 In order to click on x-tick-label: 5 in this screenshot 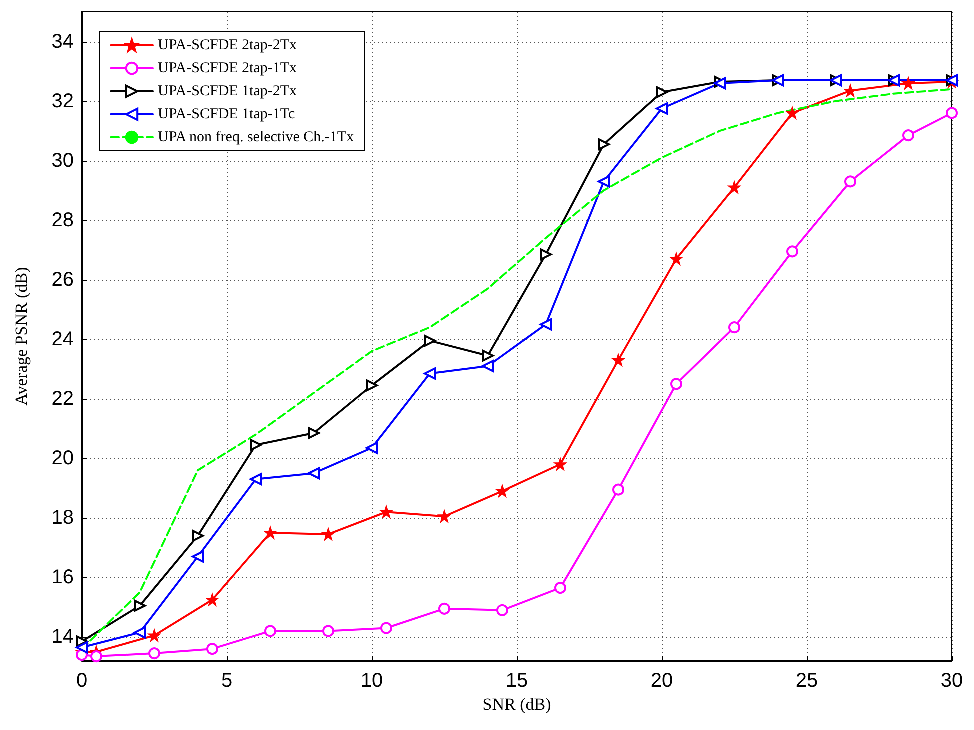, I will do `click(227, 681)`.